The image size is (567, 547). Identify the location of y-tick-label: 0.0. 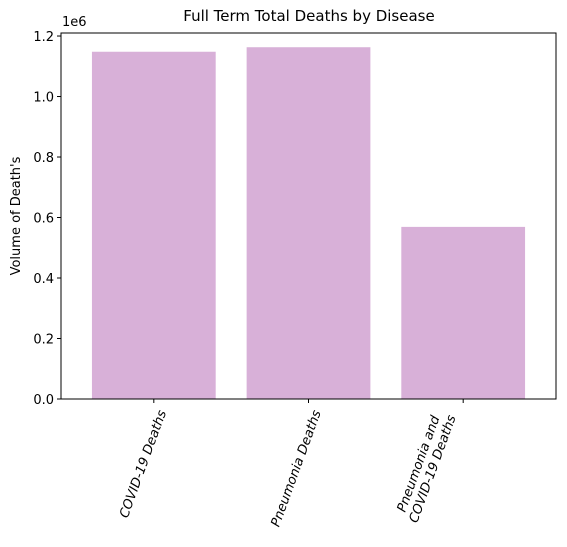
(43, 400).